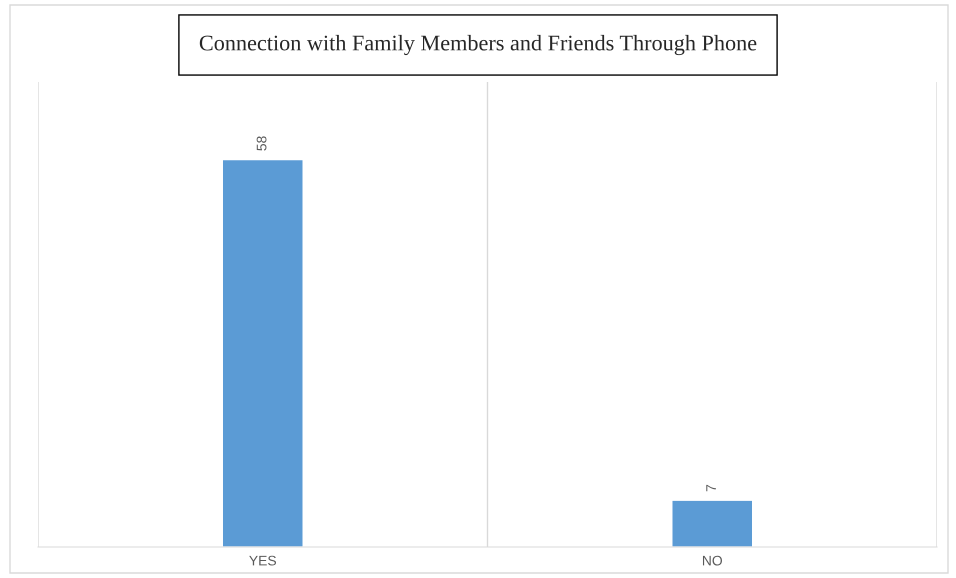  What do you see at coordinates (262, 561) in the screenshot?
I see `x-tick-label: YES` at bounding box center [262, 561].